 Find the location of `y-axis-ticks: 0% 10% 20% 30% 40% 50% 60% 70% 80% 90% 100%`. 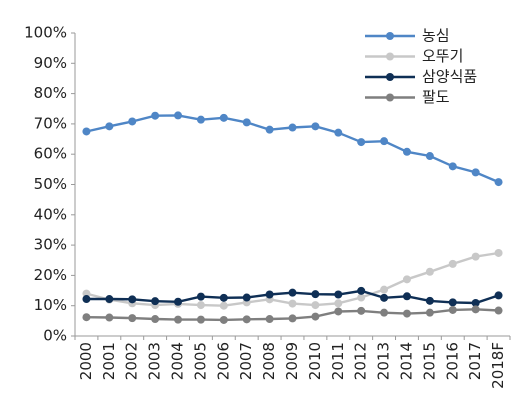

y-axis-ticks: 0% 10% 20% 30% 40% 50% 60% 70% 80% 90% 100% is located at coordinates (49, 184).